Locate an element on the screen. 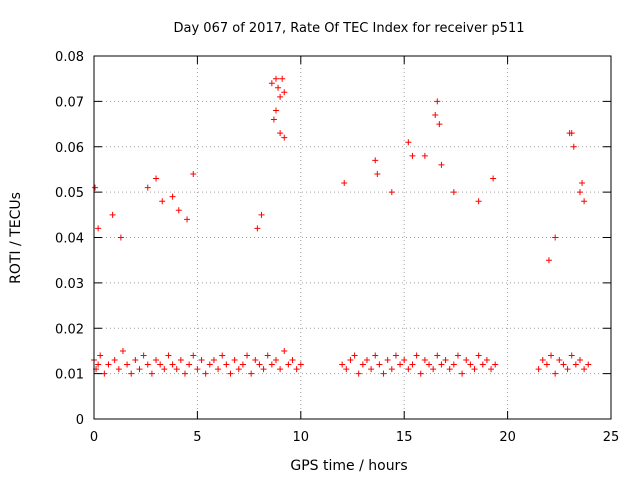  x-axis-label: GPS time / hours is located at coordinates (348, 466).